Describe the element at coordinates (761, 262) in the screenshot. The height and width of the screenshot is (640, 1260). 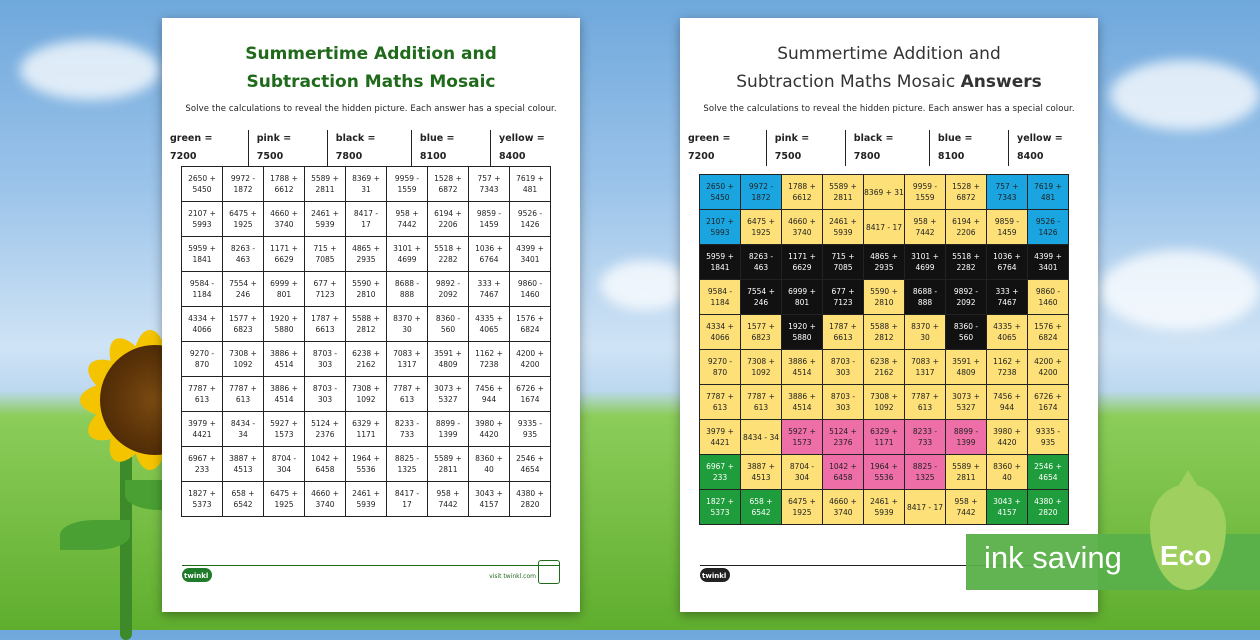
I see `mosaic-cell: 8263 - 463` at that location.